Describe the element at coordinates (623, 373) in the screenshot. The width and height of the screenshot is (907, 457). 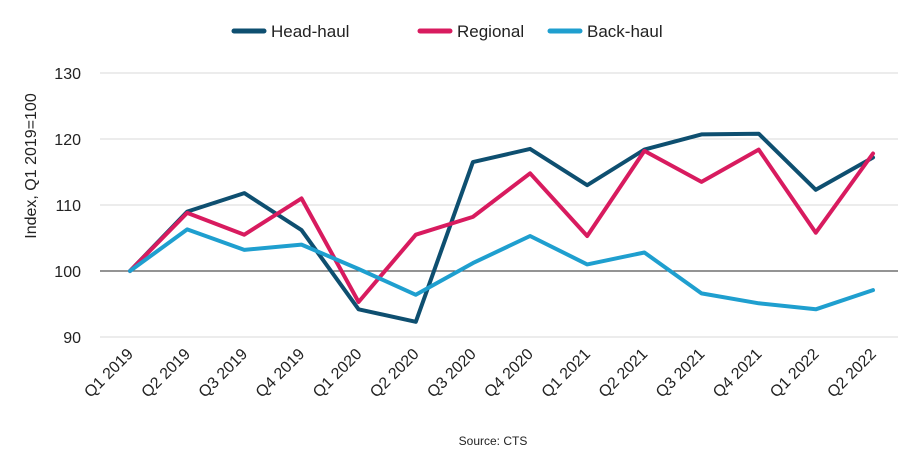
I see `x-tick-label: Q2 2021` at that location.